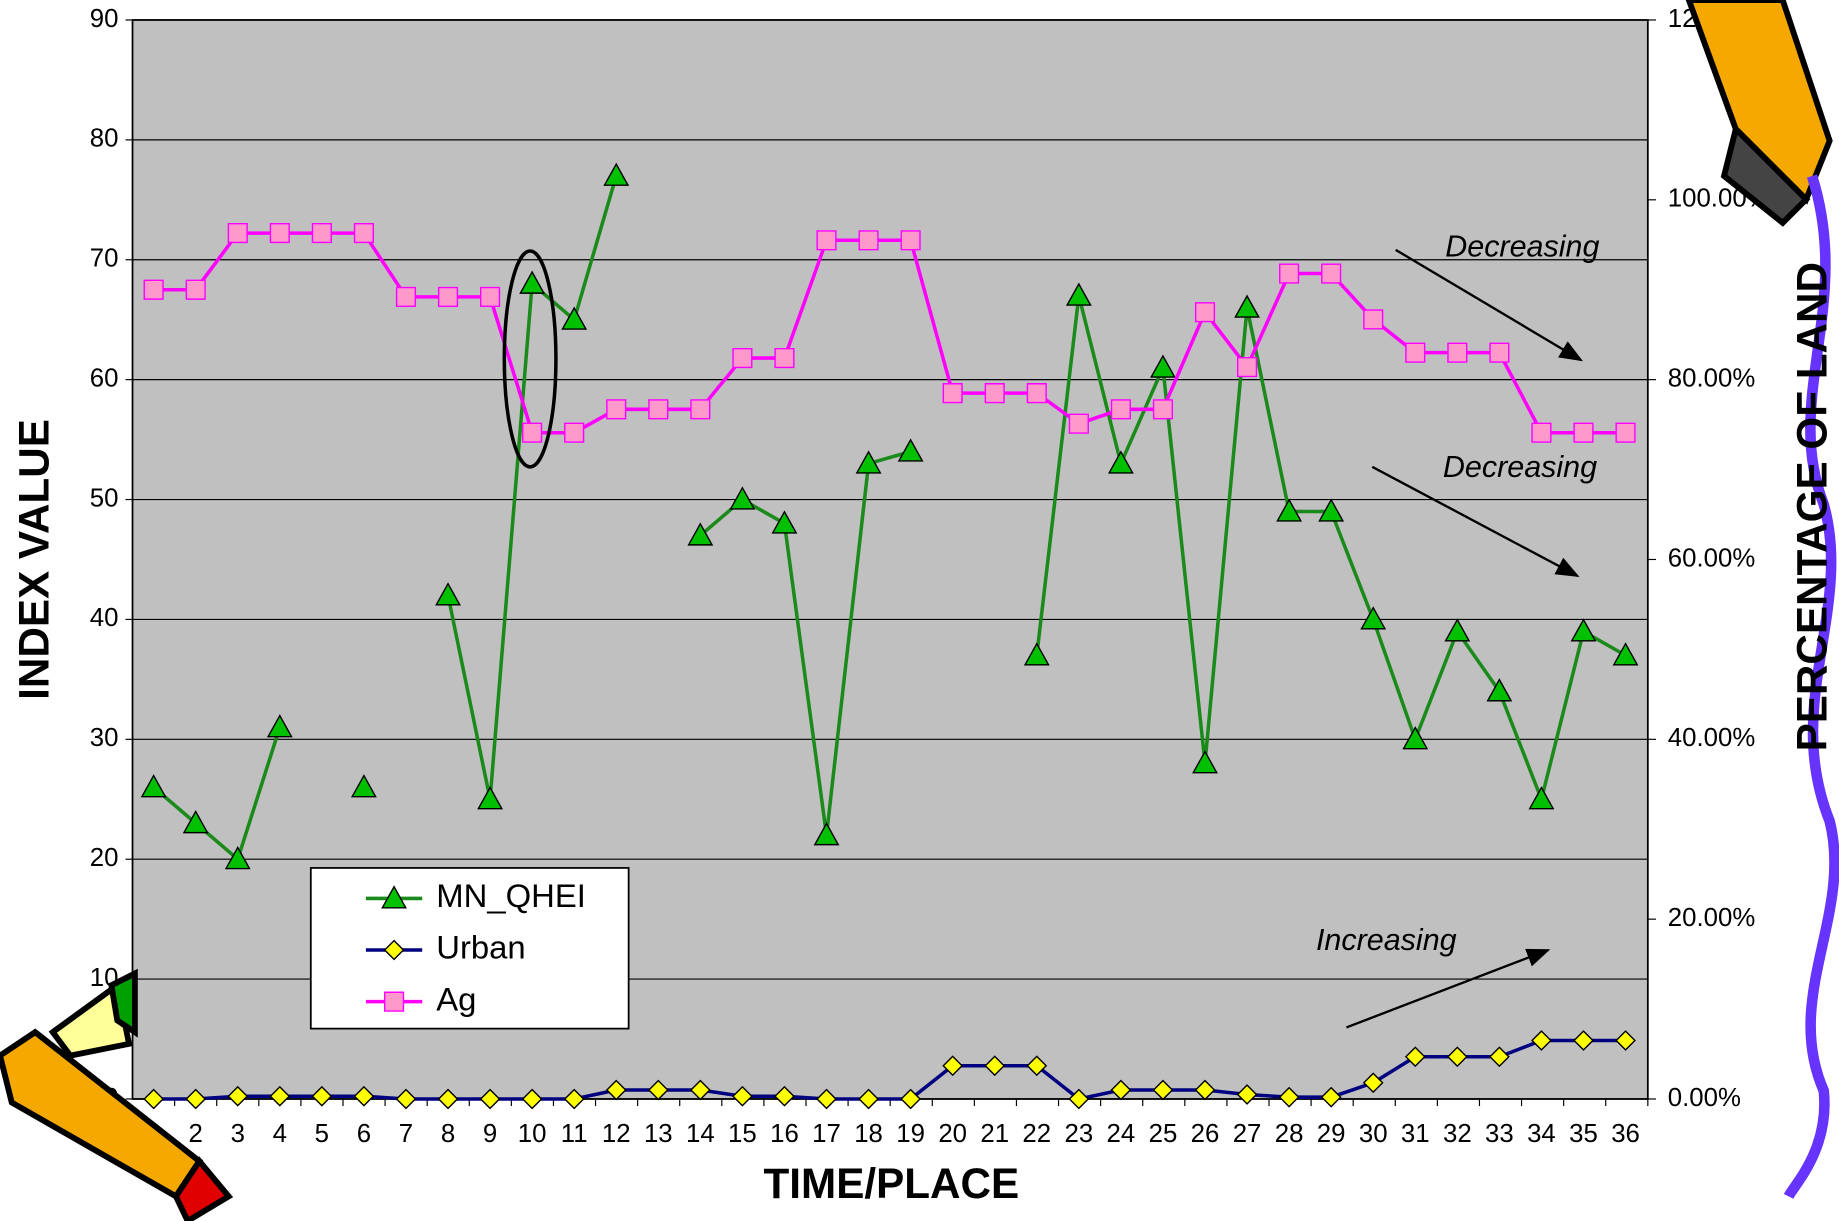 This screenshot has width=1839, height=1221. Describe the element at coordinates (1712, 558) in the screenshot. I see `y2-tick-label: 60.00%` at that location.